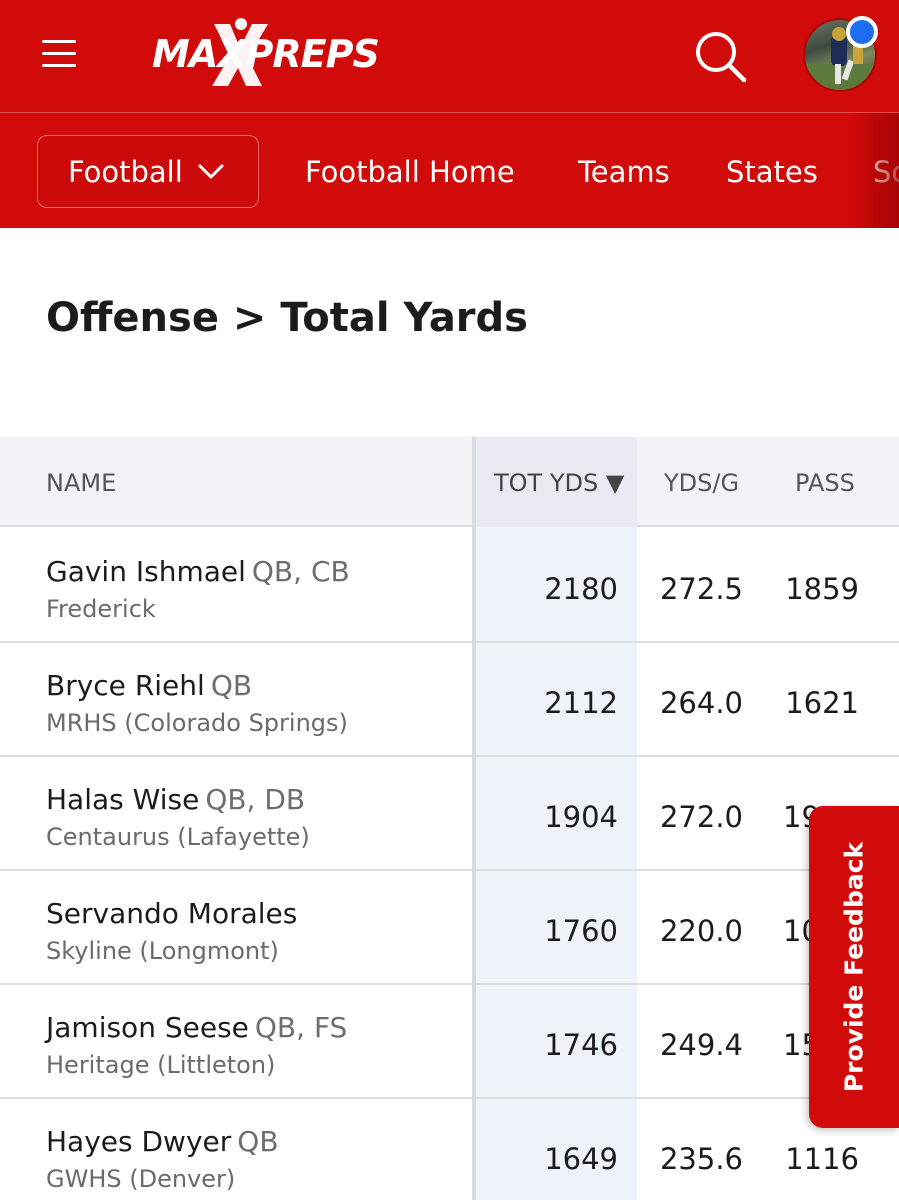 The width and height of the screenshot is (899, 1200). Describe the element at coordinates (287, 318) in the screenshot. I see `page-title: Offense > Total Yards` at that location.